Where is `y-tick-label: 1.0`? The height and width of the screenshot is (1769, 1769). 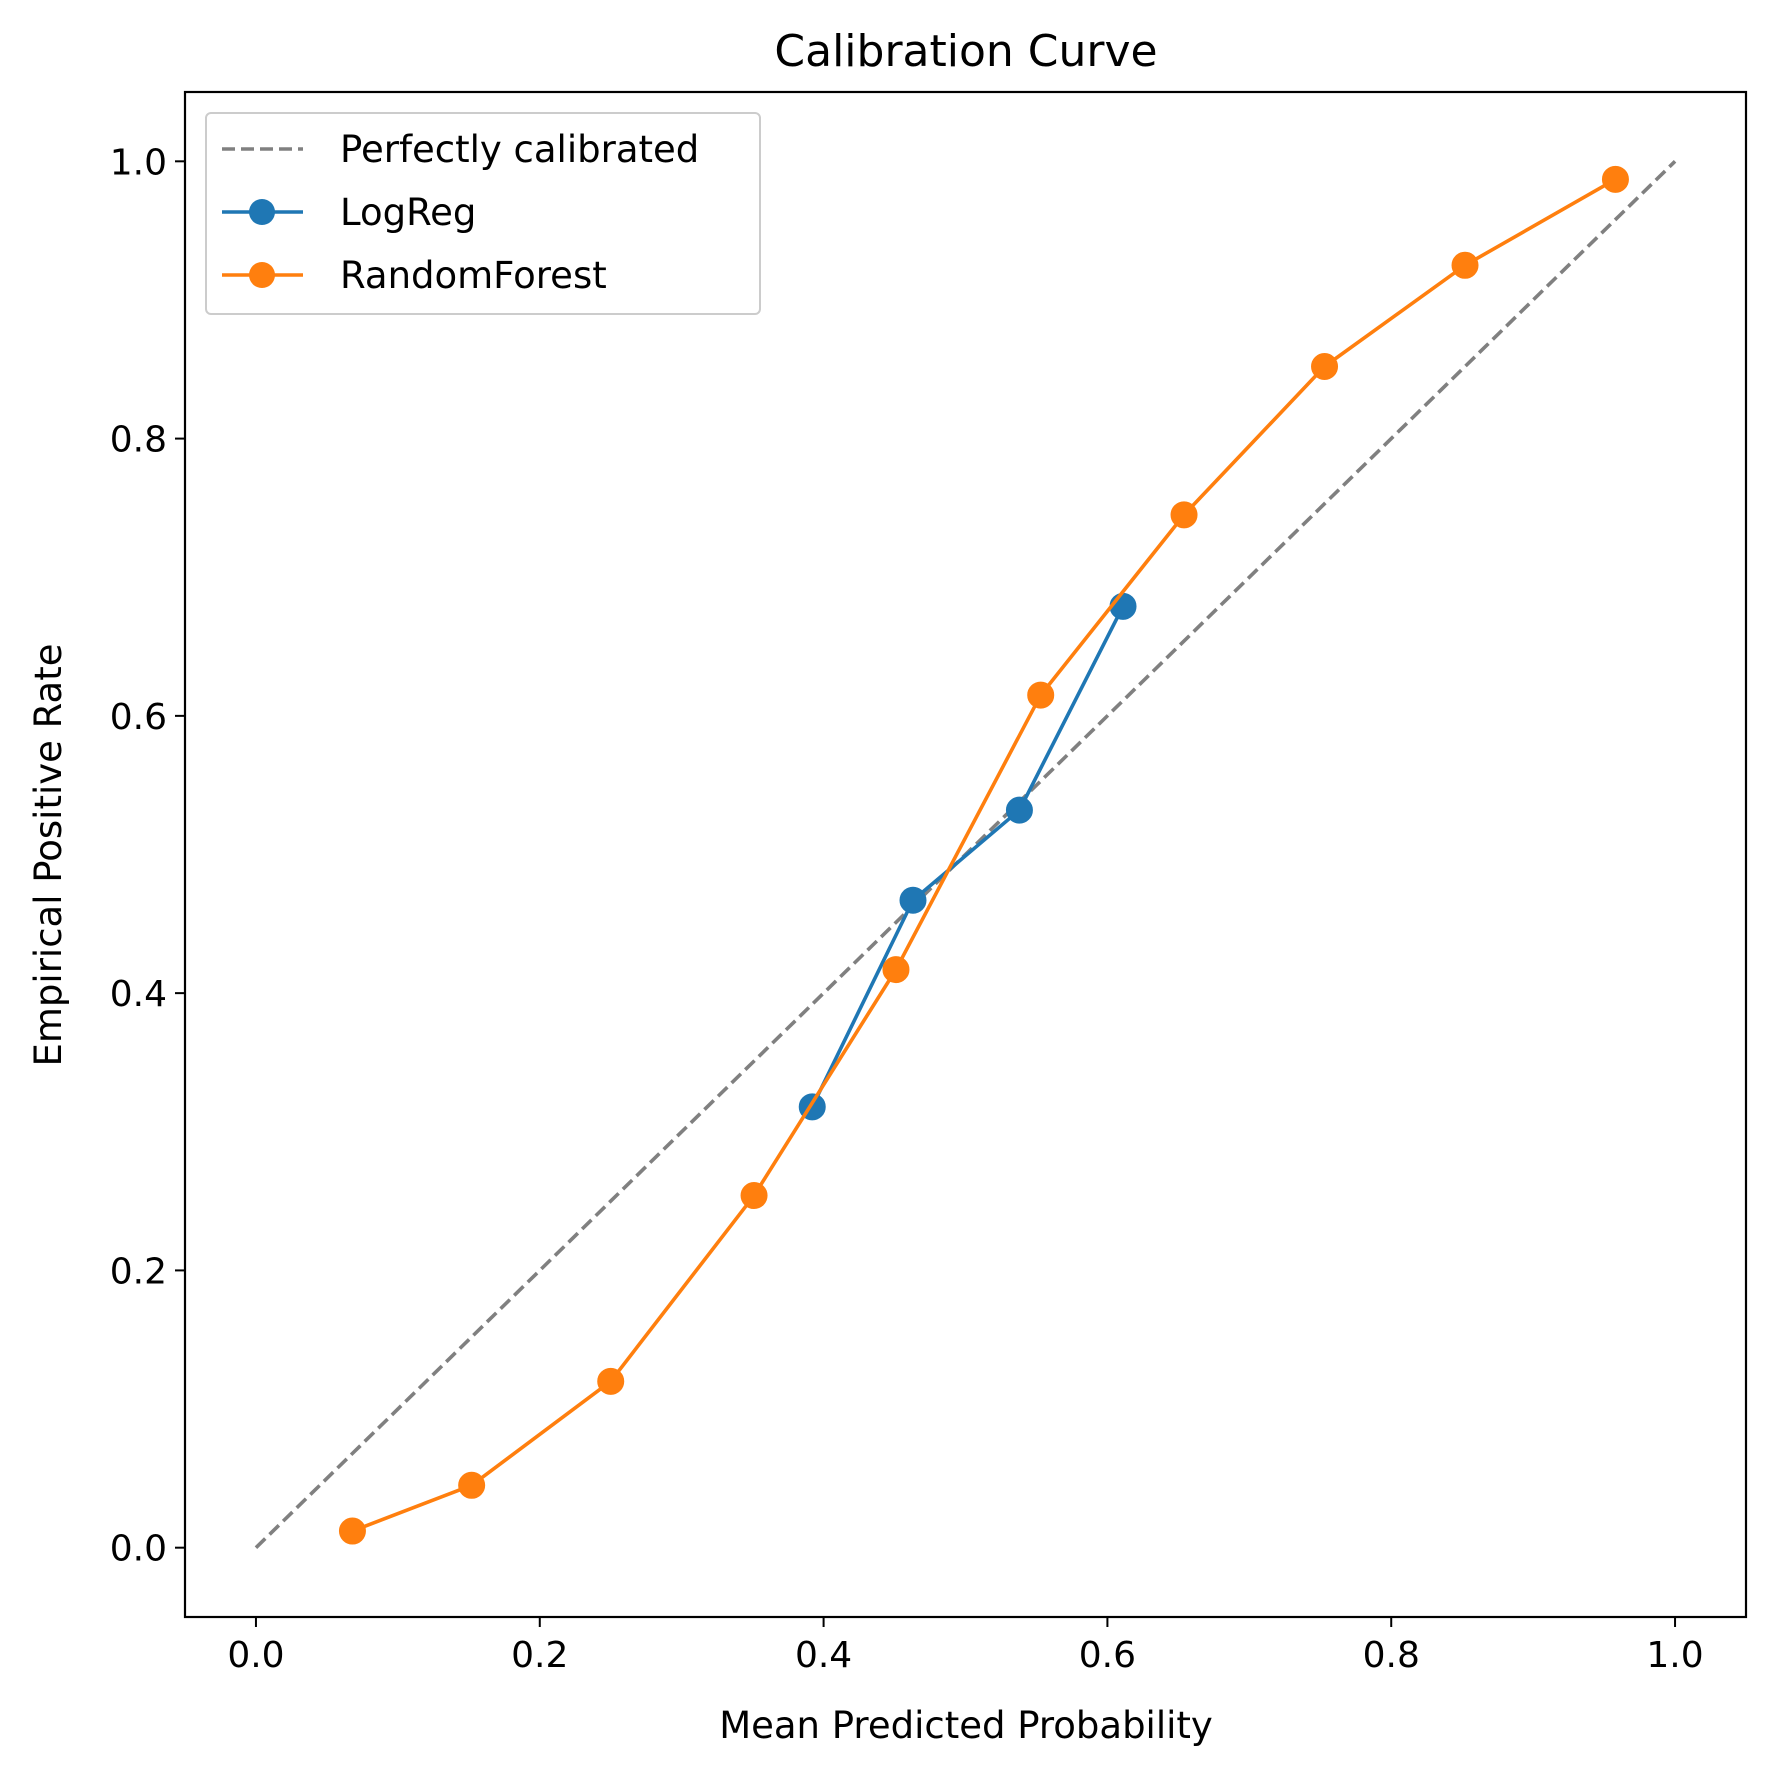
y-tick-label: 1.0 is located at coordinates (138, 162).